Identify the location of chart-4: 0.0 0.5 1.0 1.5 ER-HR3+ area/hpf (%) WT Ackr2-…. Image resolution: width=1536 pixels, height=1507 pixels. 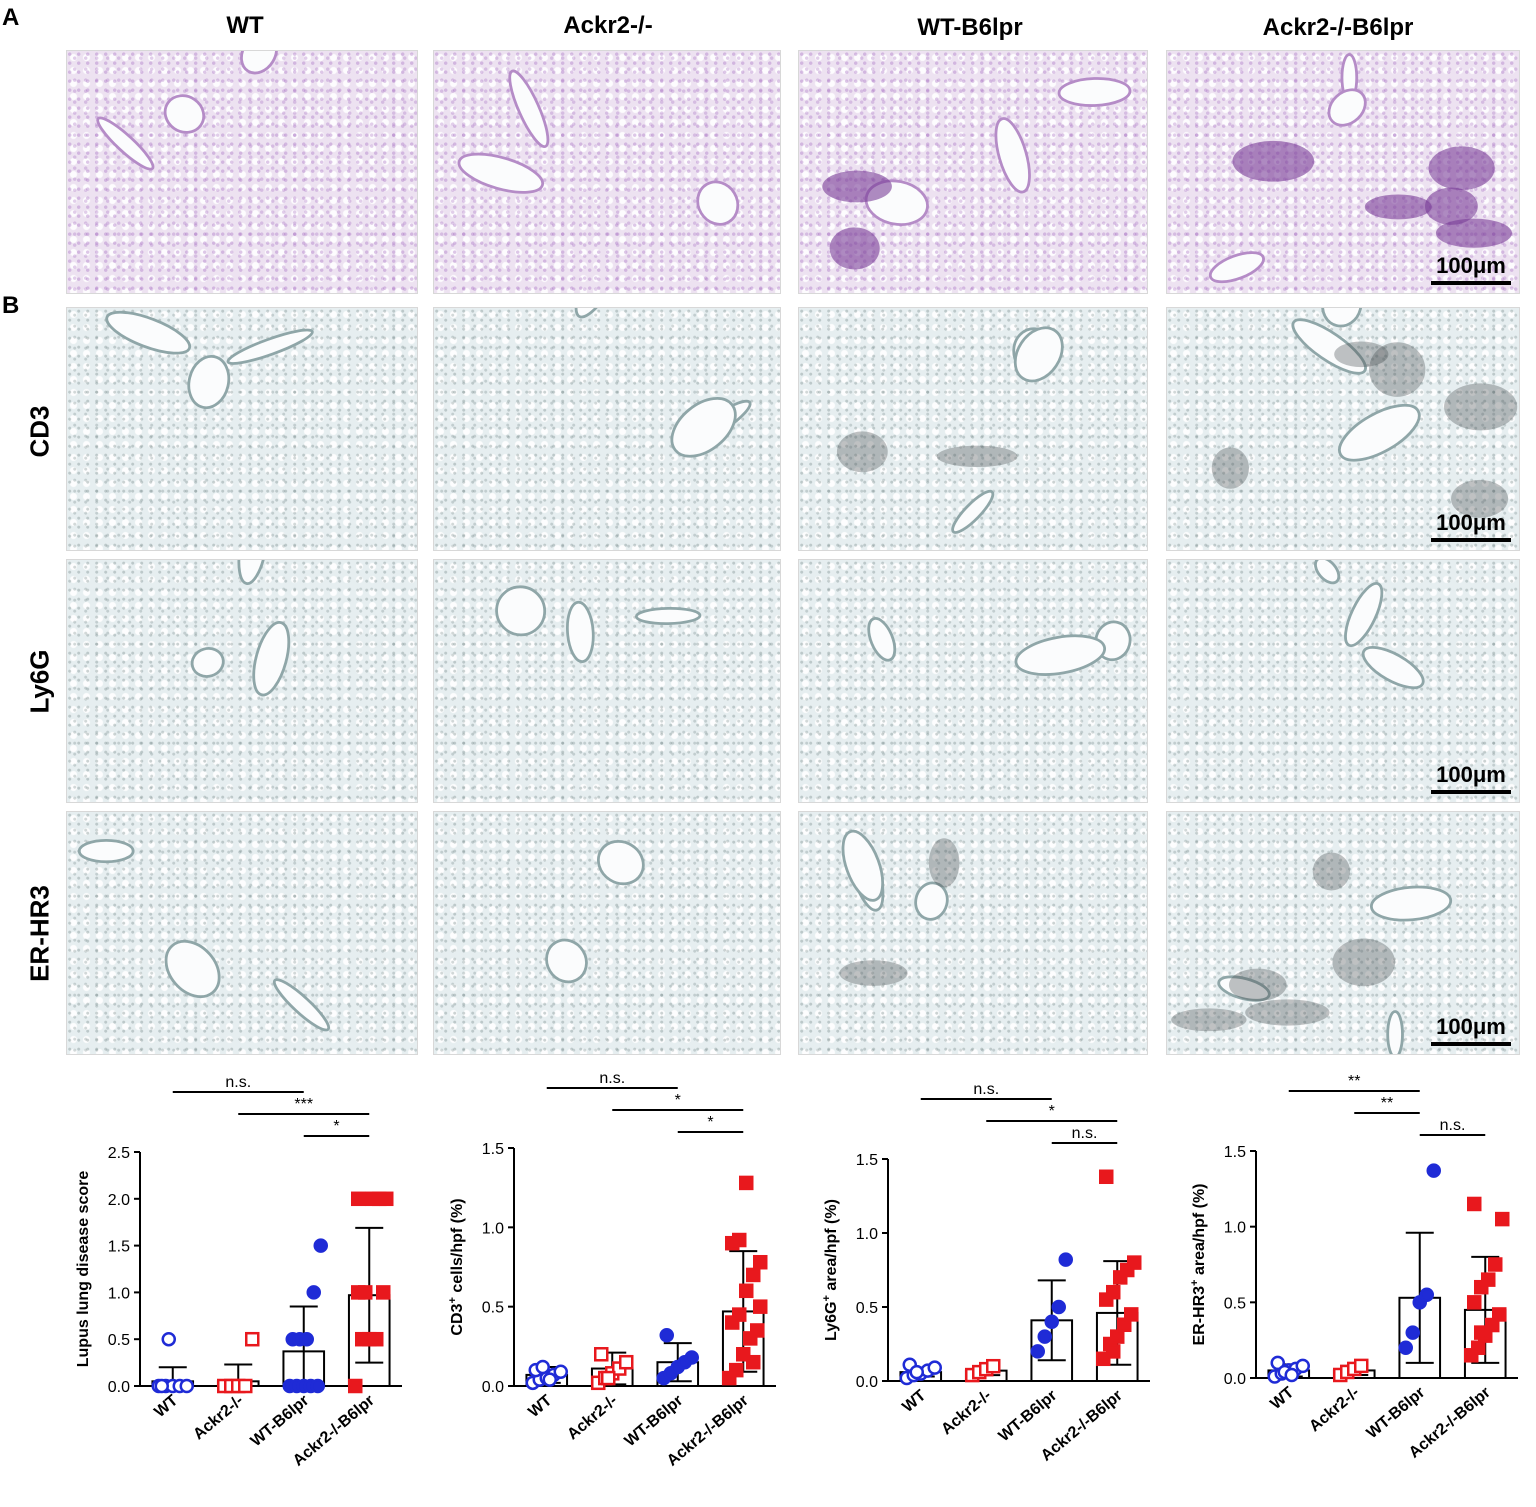
(1353, 1267).